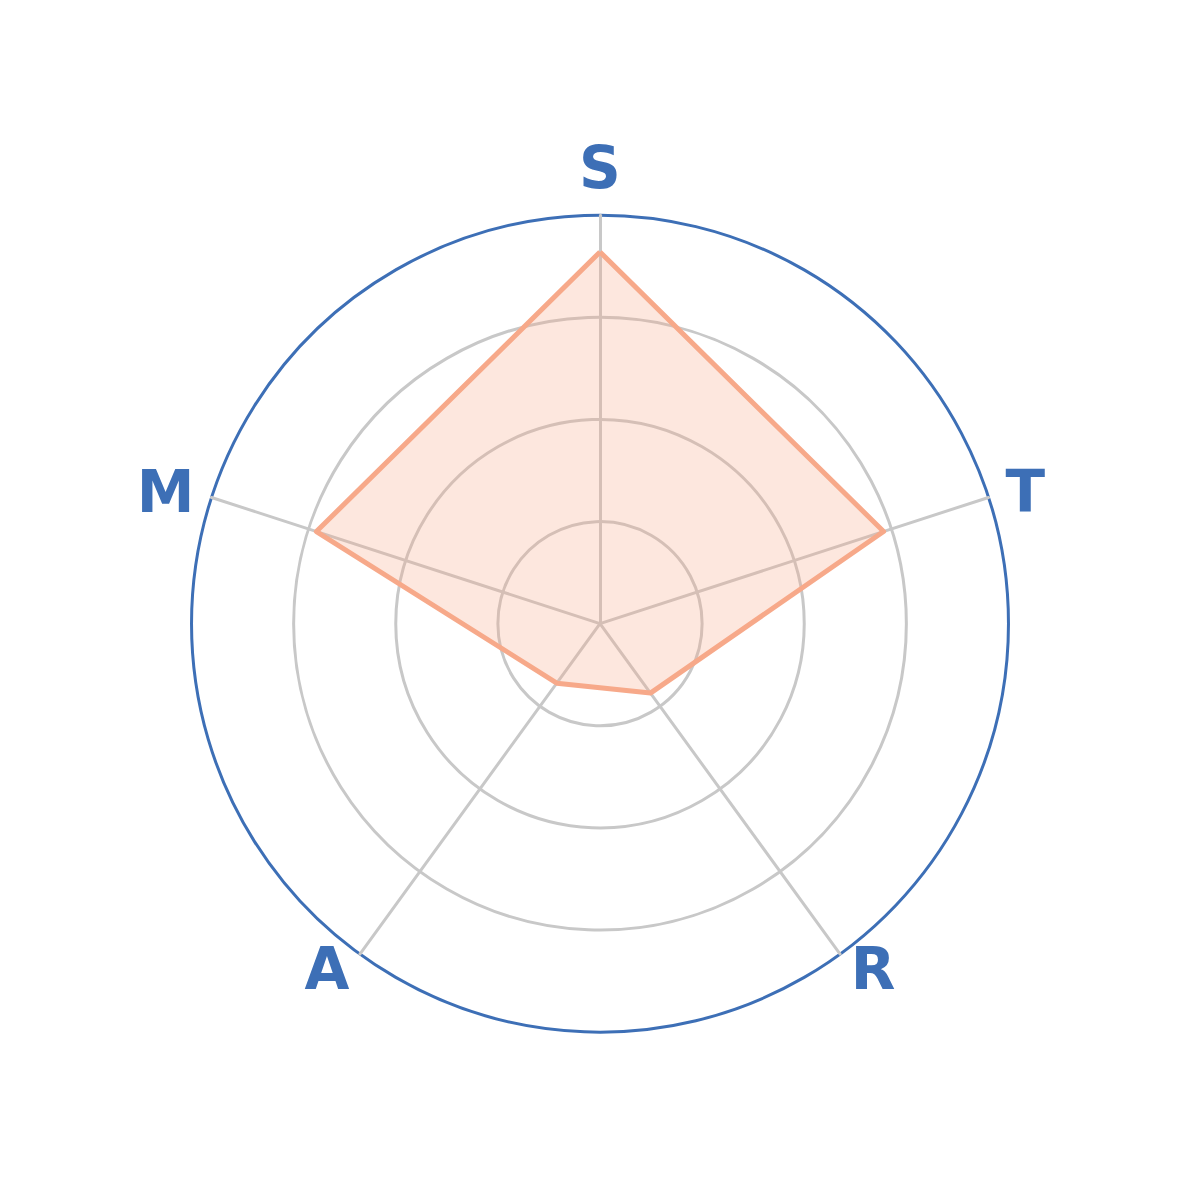 Image resolution: width=1200 pixels, height=1200 pixels. What do you see at coordinates (600, 168) in the screenshot?
I see `spoke-label: S` at bounding box center [600, 168].